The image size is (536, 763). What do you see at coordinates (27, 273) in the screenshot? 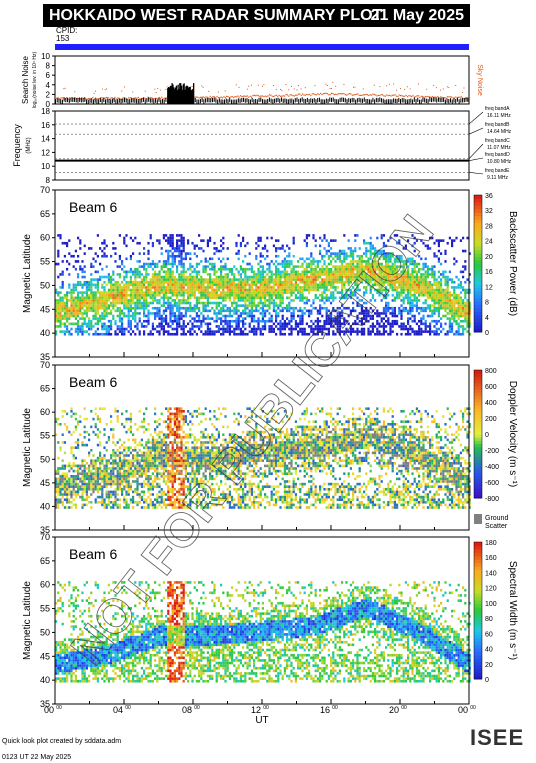
I see `power-ylabel: Magnetic Latitude` at bounding box center [27, 273].